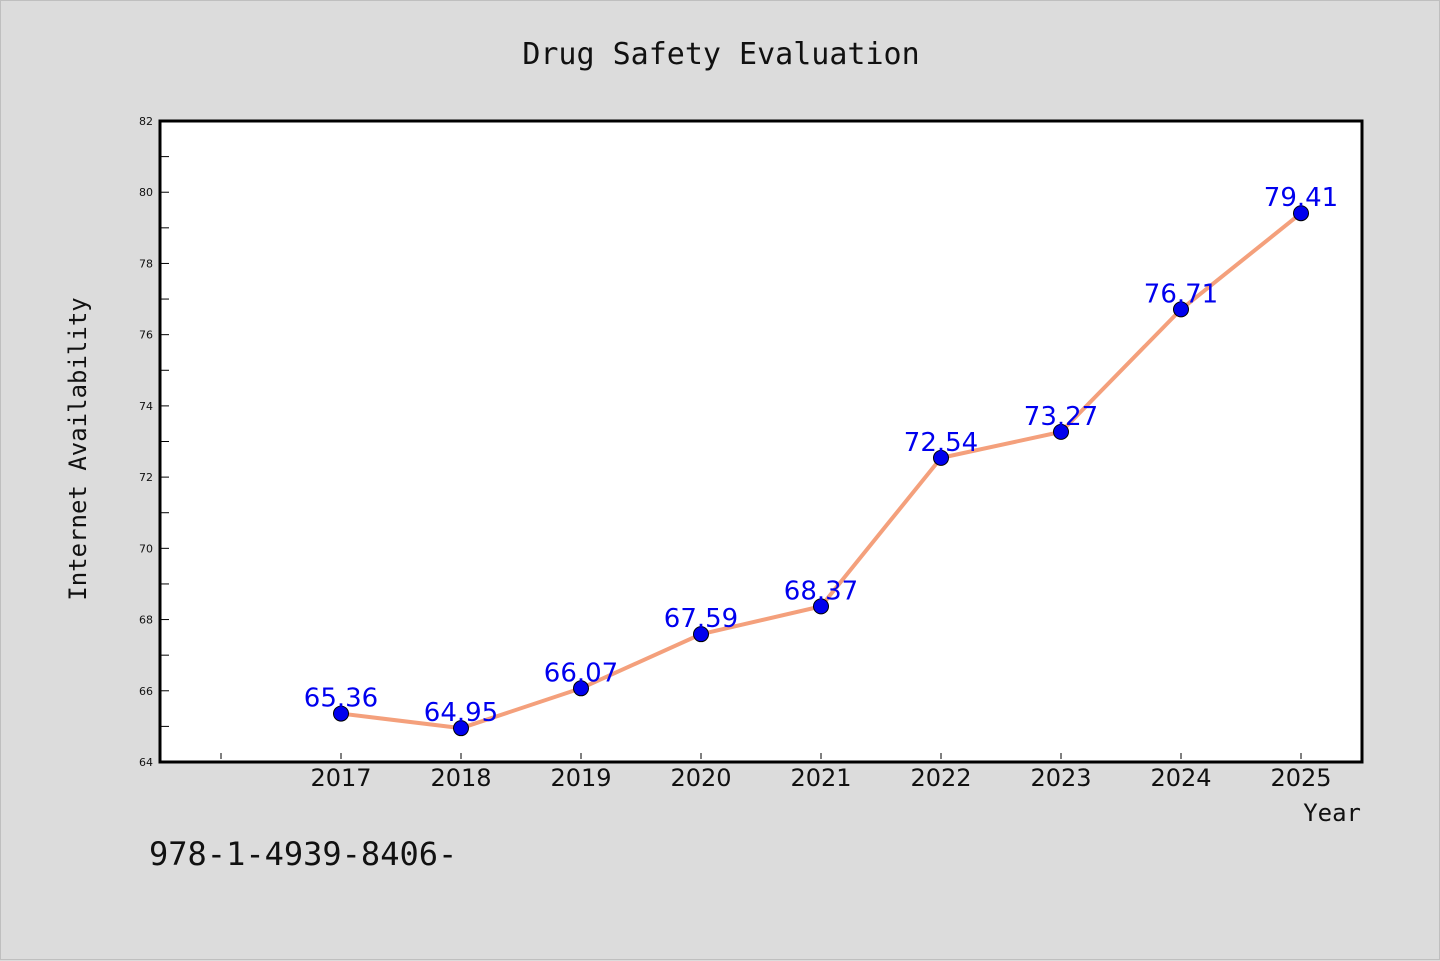  What do you see at coordinates (303, 854) in the screenshot?
I see `footnote-text: 978-1-4939-8406-` at bounding box center [303, 854].